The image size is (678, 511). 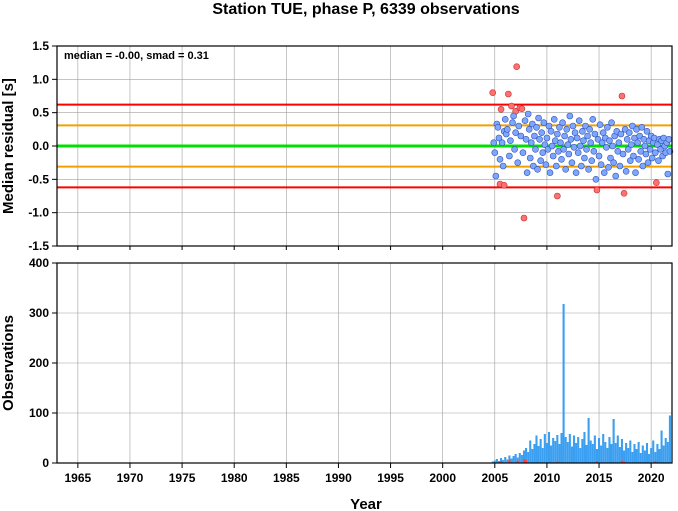 I want to click on y-tick-label: 200, so click(x=39, y=363).